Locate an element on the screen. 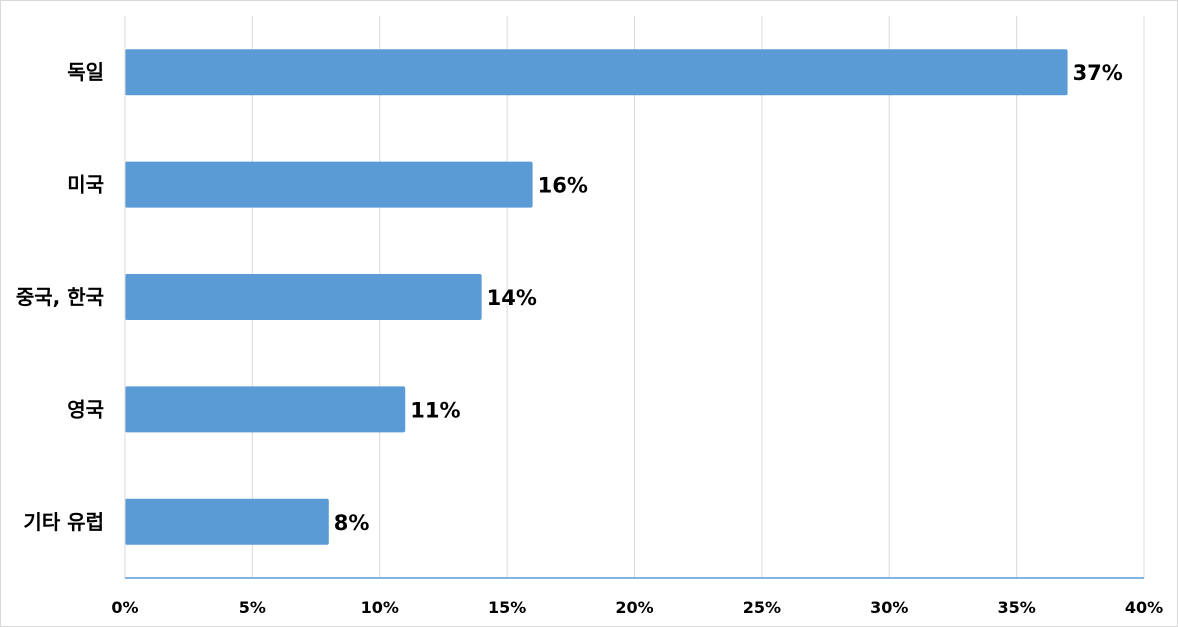  category-label: 기타 유럽 is located at coordinates (63, 522).